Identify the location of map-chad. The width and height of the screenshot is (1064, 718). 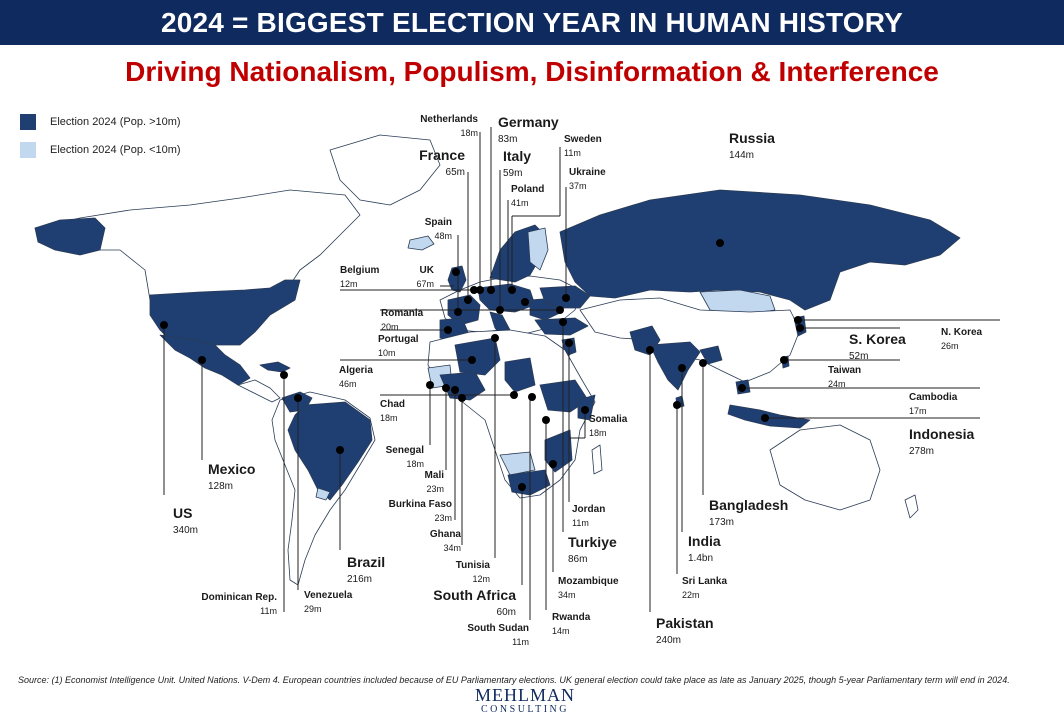
(520, 375).